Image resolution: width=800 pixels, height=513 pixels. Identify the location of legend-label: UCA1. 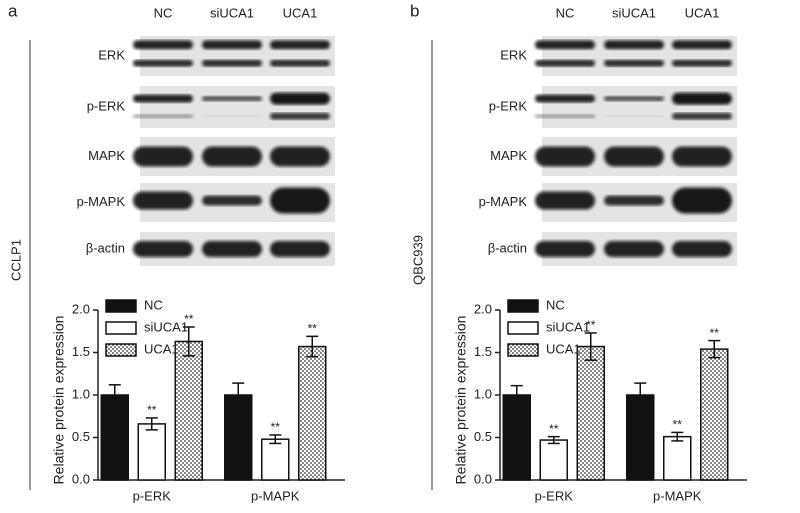
(161, 348).